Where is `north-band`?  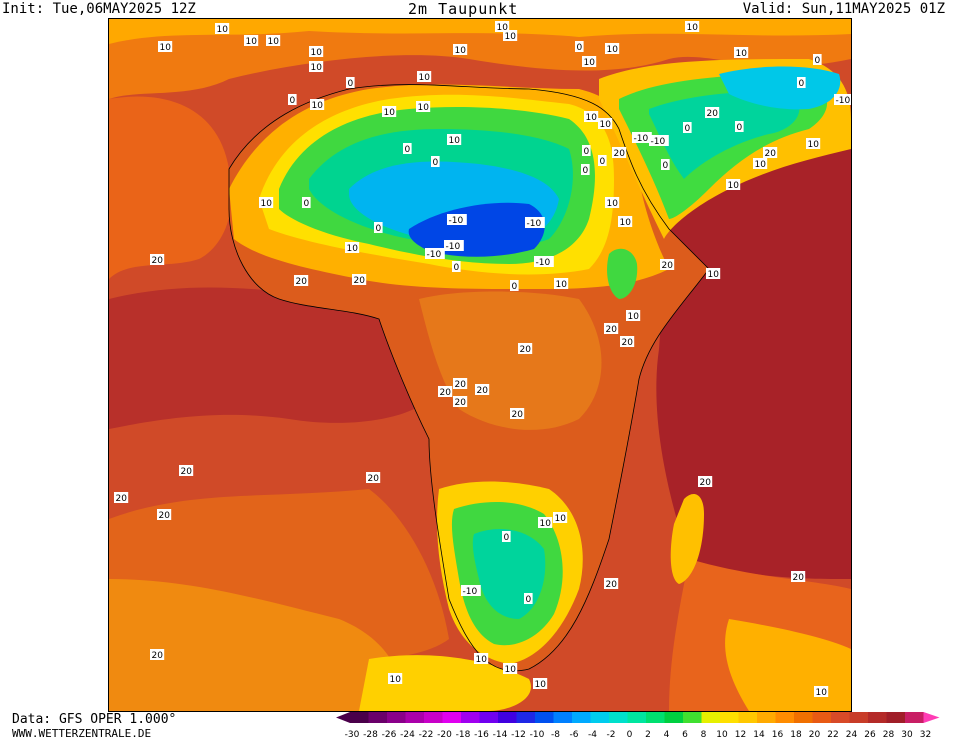 north-band is located at coordinates (480, 59).